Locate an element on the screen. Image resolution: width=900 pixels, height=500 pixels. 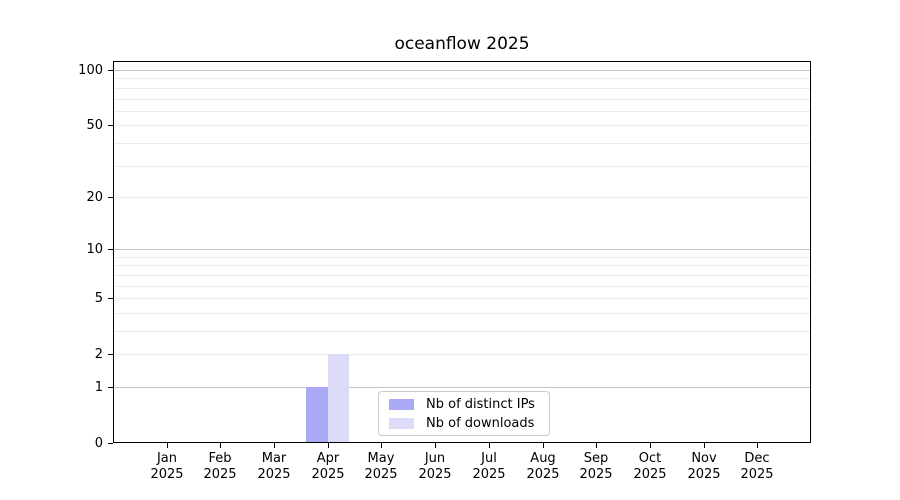
x-tick-month: Jan is located at coordinates (167, 458).